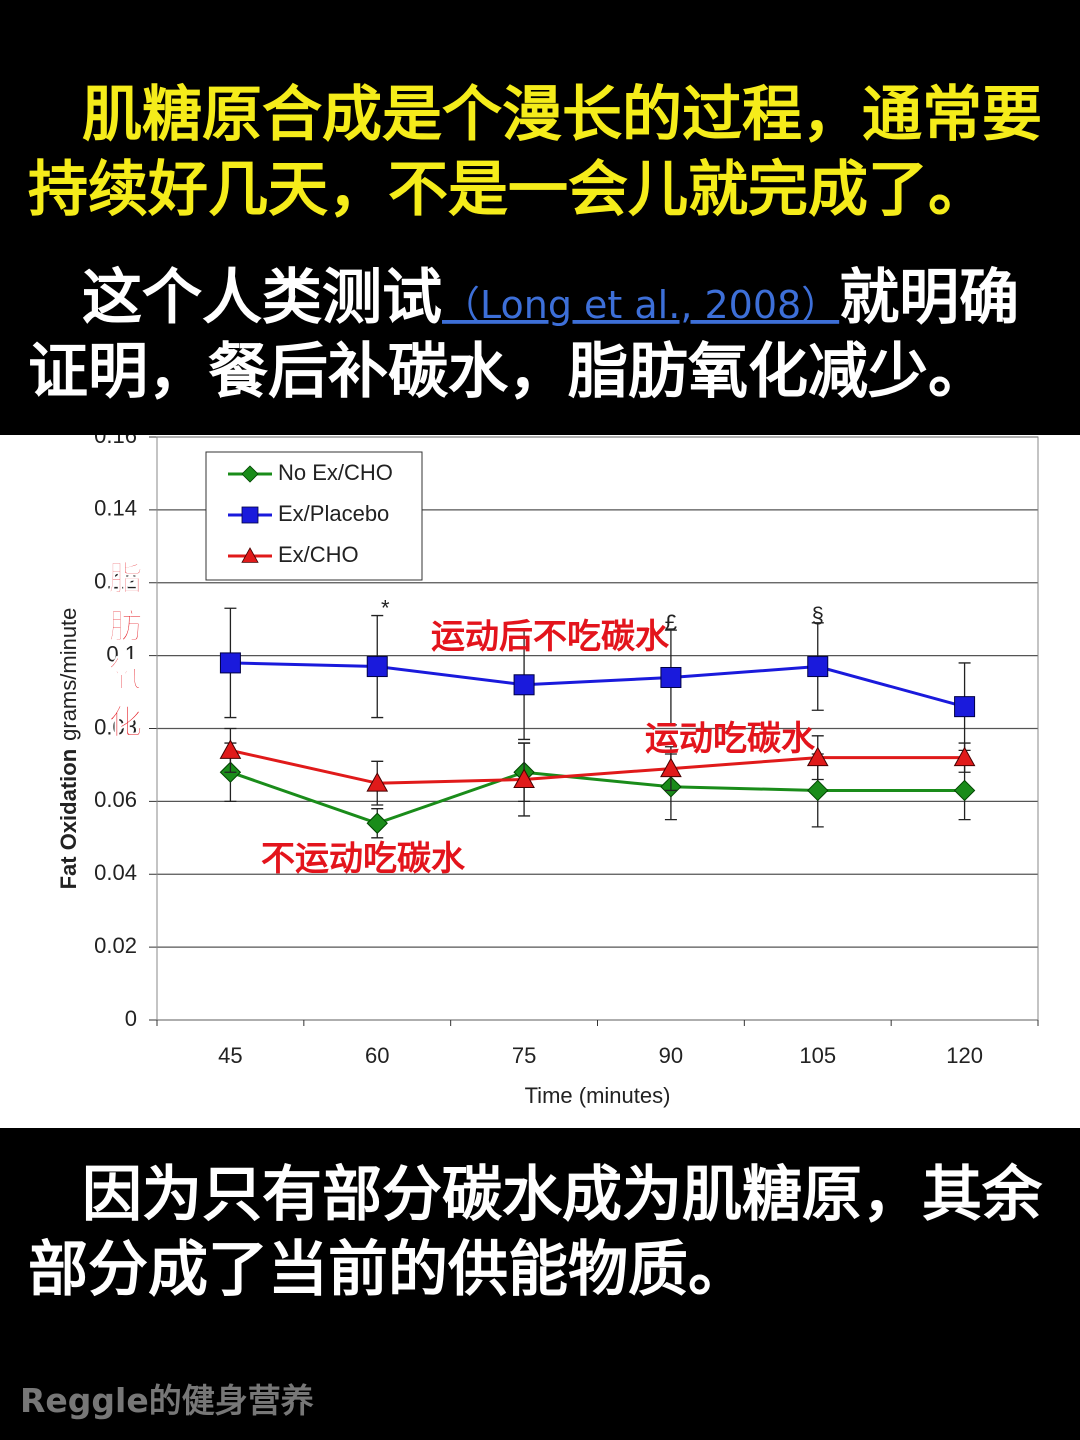 The image size is (1080, 1440). Describe the element at coordinates (68, 674) in the screenshot. I see `text: grams/minute` at that location.